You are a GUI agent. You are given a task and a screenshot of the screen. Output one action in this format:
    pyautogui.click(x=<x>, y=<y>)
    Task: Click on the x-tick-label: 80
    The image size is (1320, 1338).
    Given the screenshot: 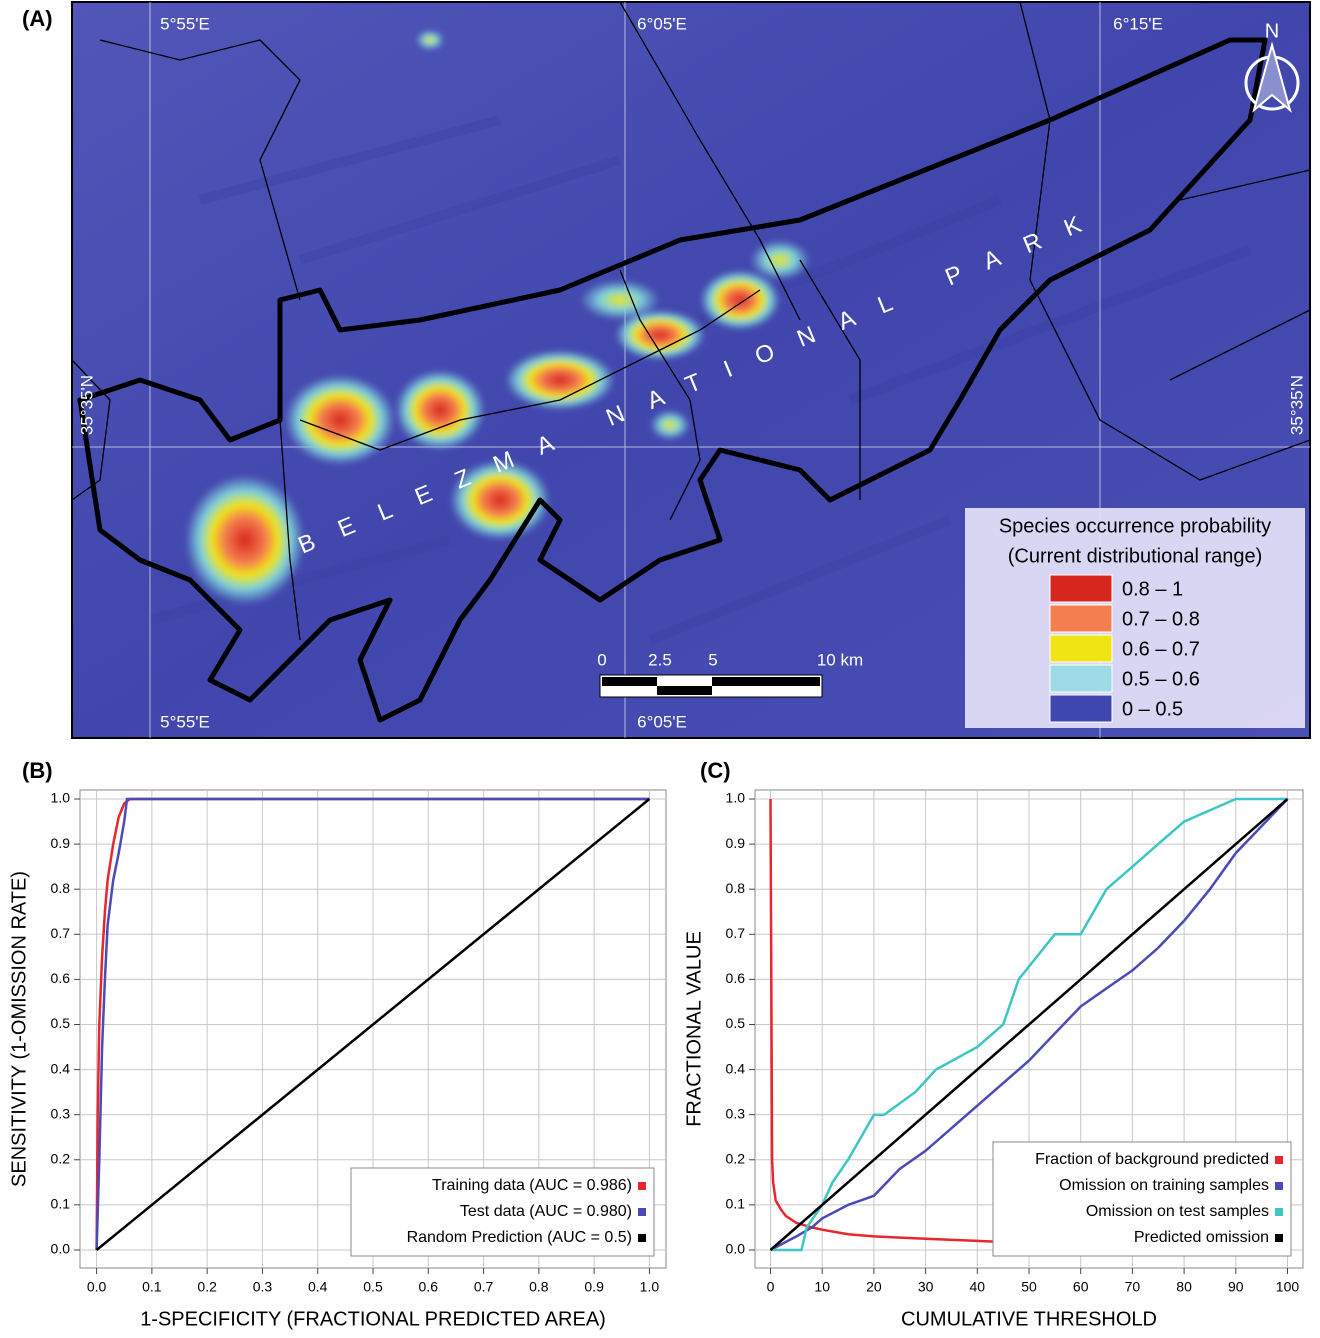 What is the action you would take?
    pyautogui.click(x=1184, y=1287)
    